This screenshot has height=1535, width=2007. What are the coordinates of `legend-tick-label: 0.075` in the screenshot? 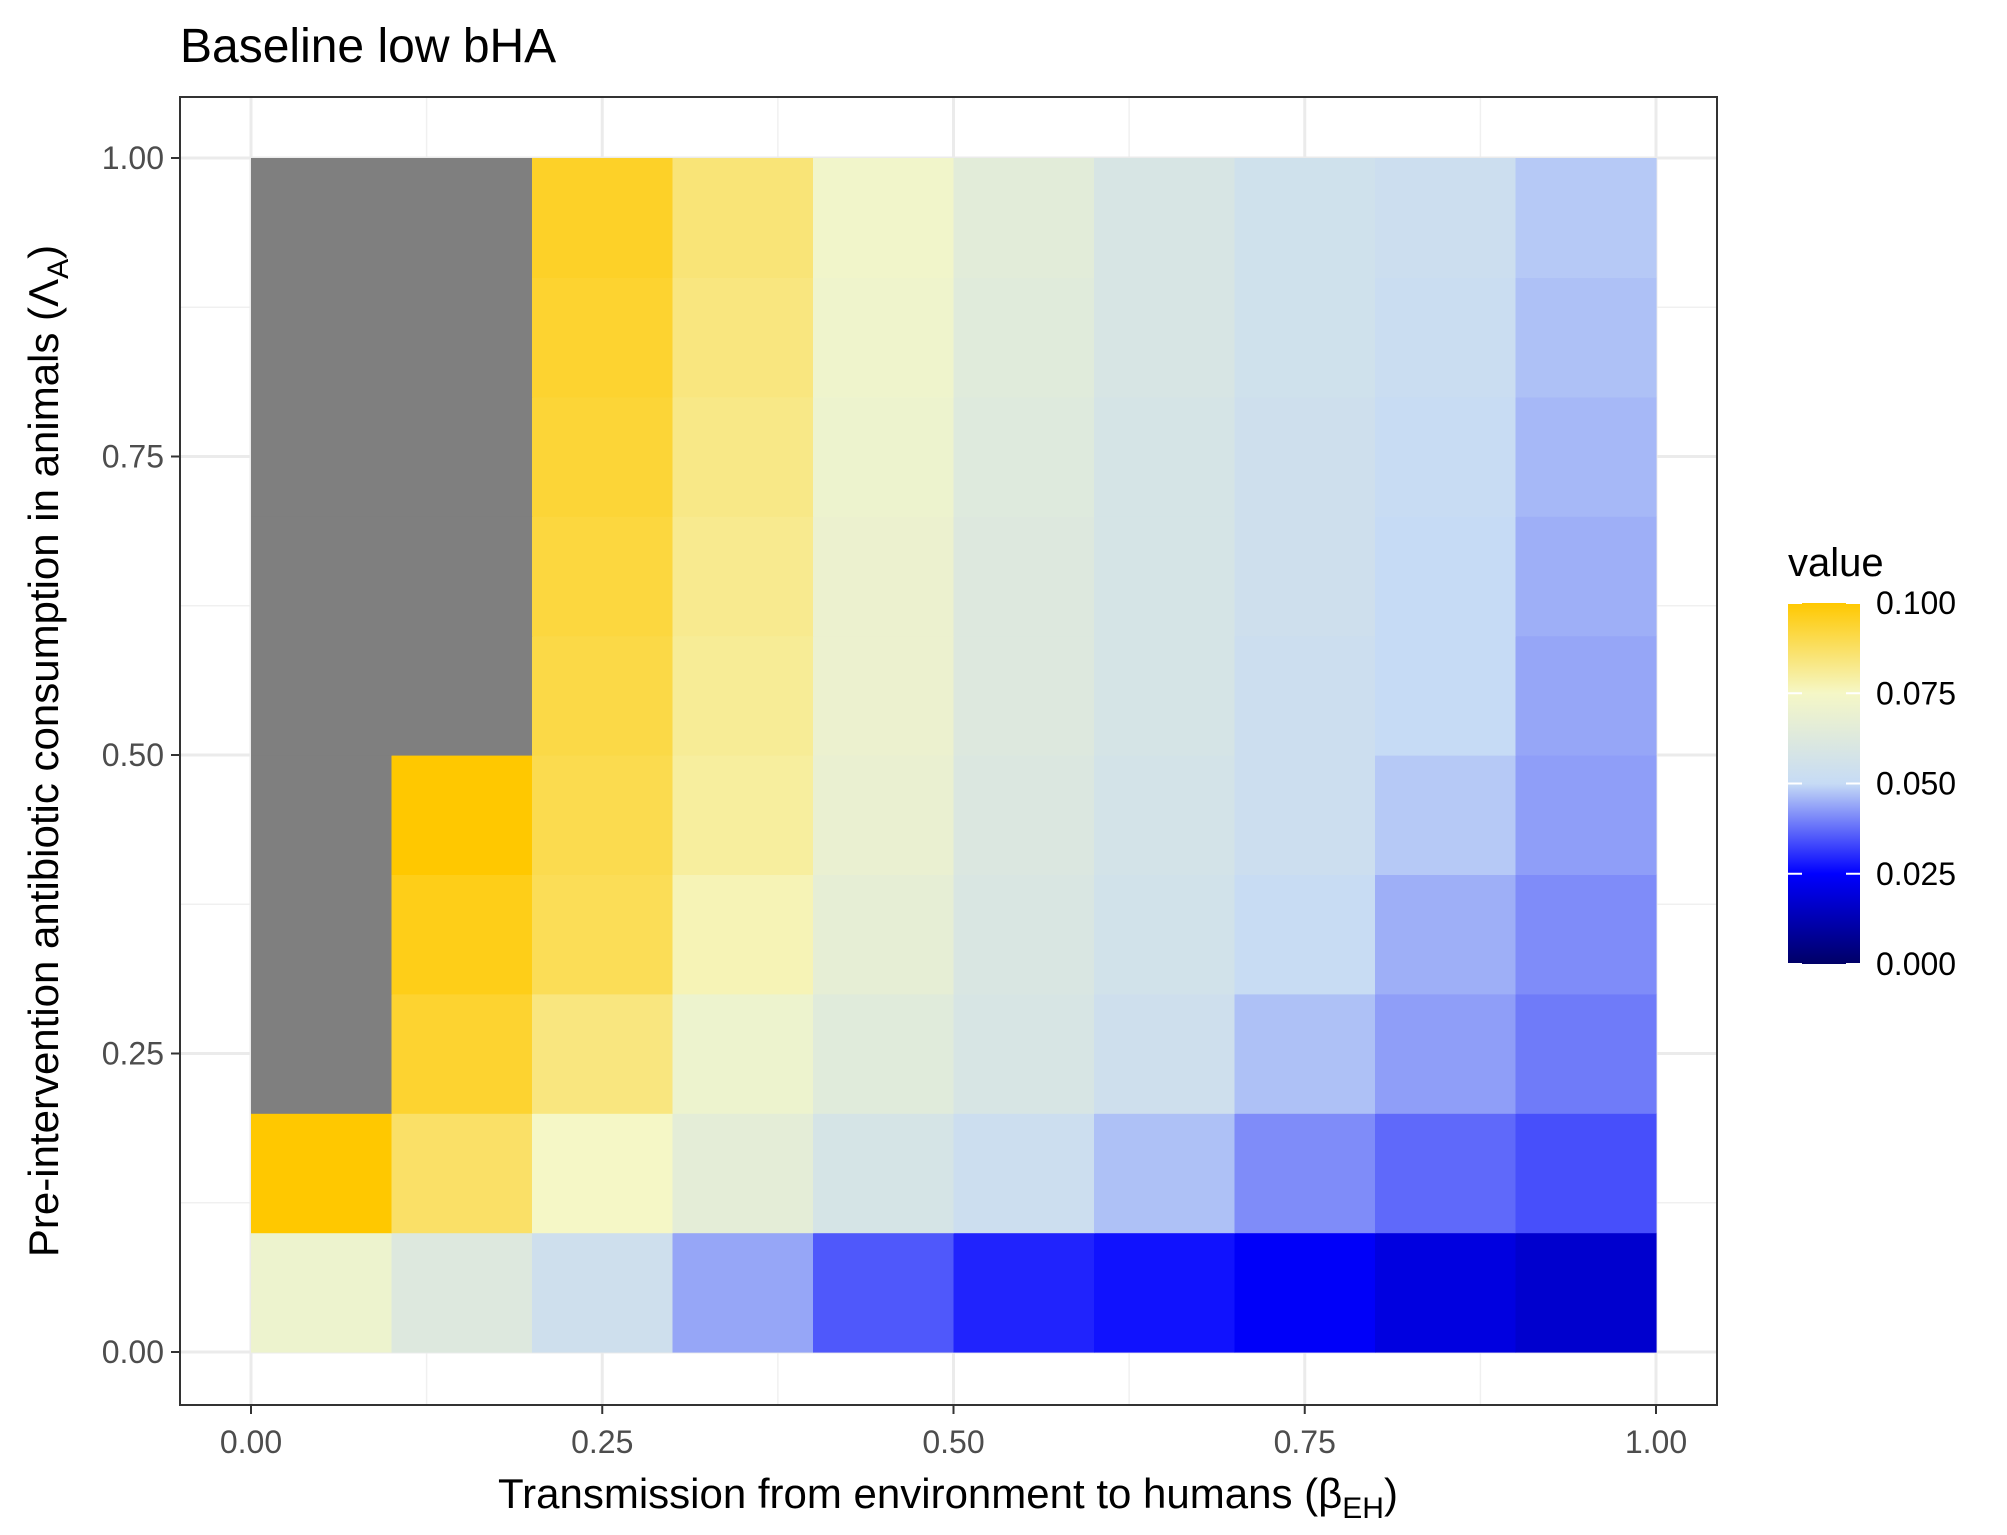 It's located at (1916, 693).